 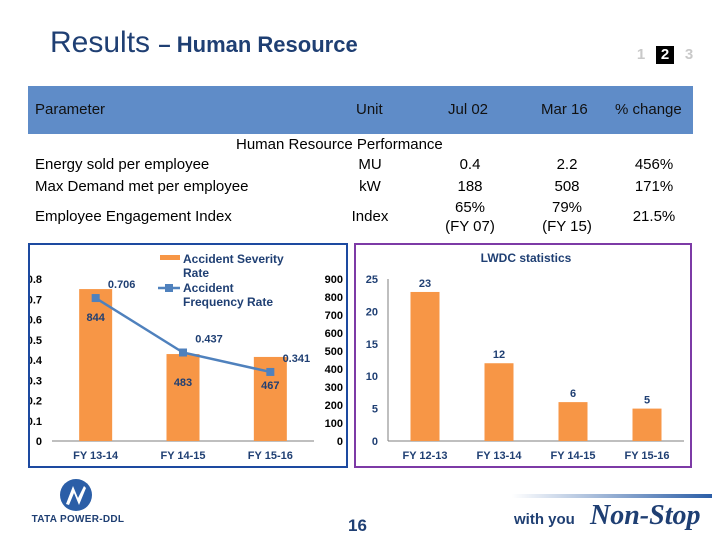 I want to click on y-axis-tick-label: 5, so click(x=375, y=410).